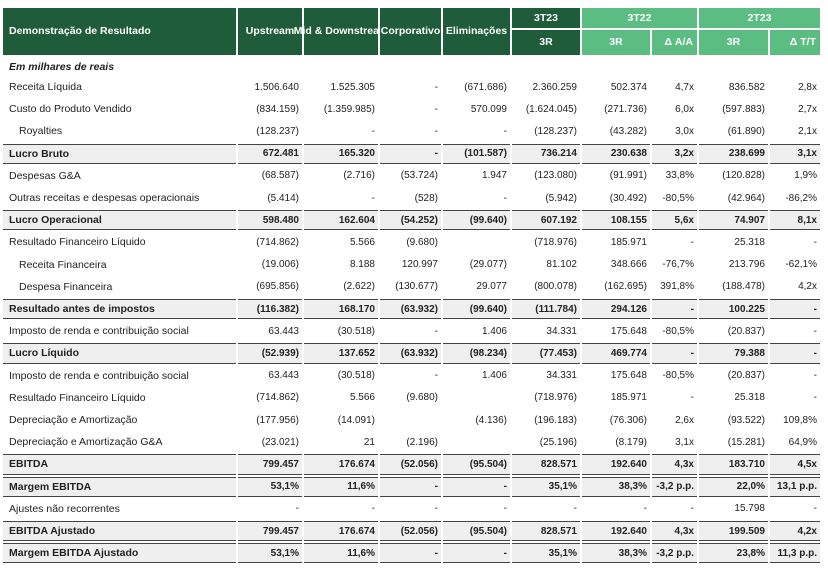  Describe the element at coordinates (743, 109) in the screenshot. I see `cell-value: (597.883)` at that location.